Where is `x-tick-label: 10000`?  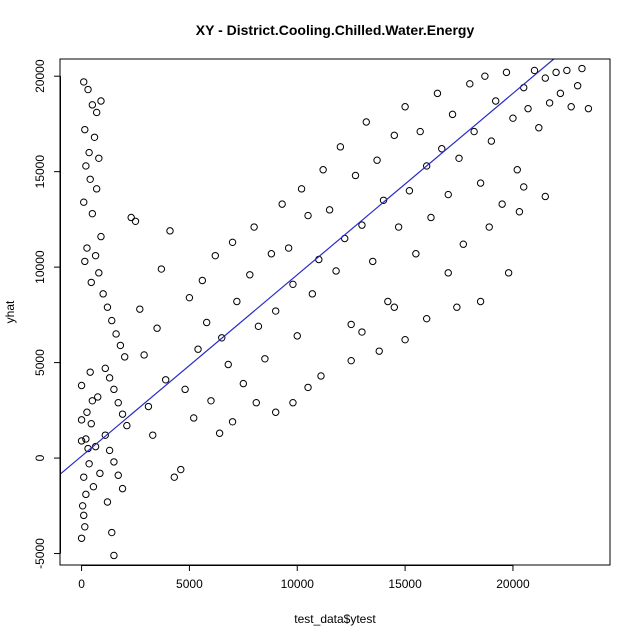 x-tick-label: 10000 is located at coordinates (298, 584).